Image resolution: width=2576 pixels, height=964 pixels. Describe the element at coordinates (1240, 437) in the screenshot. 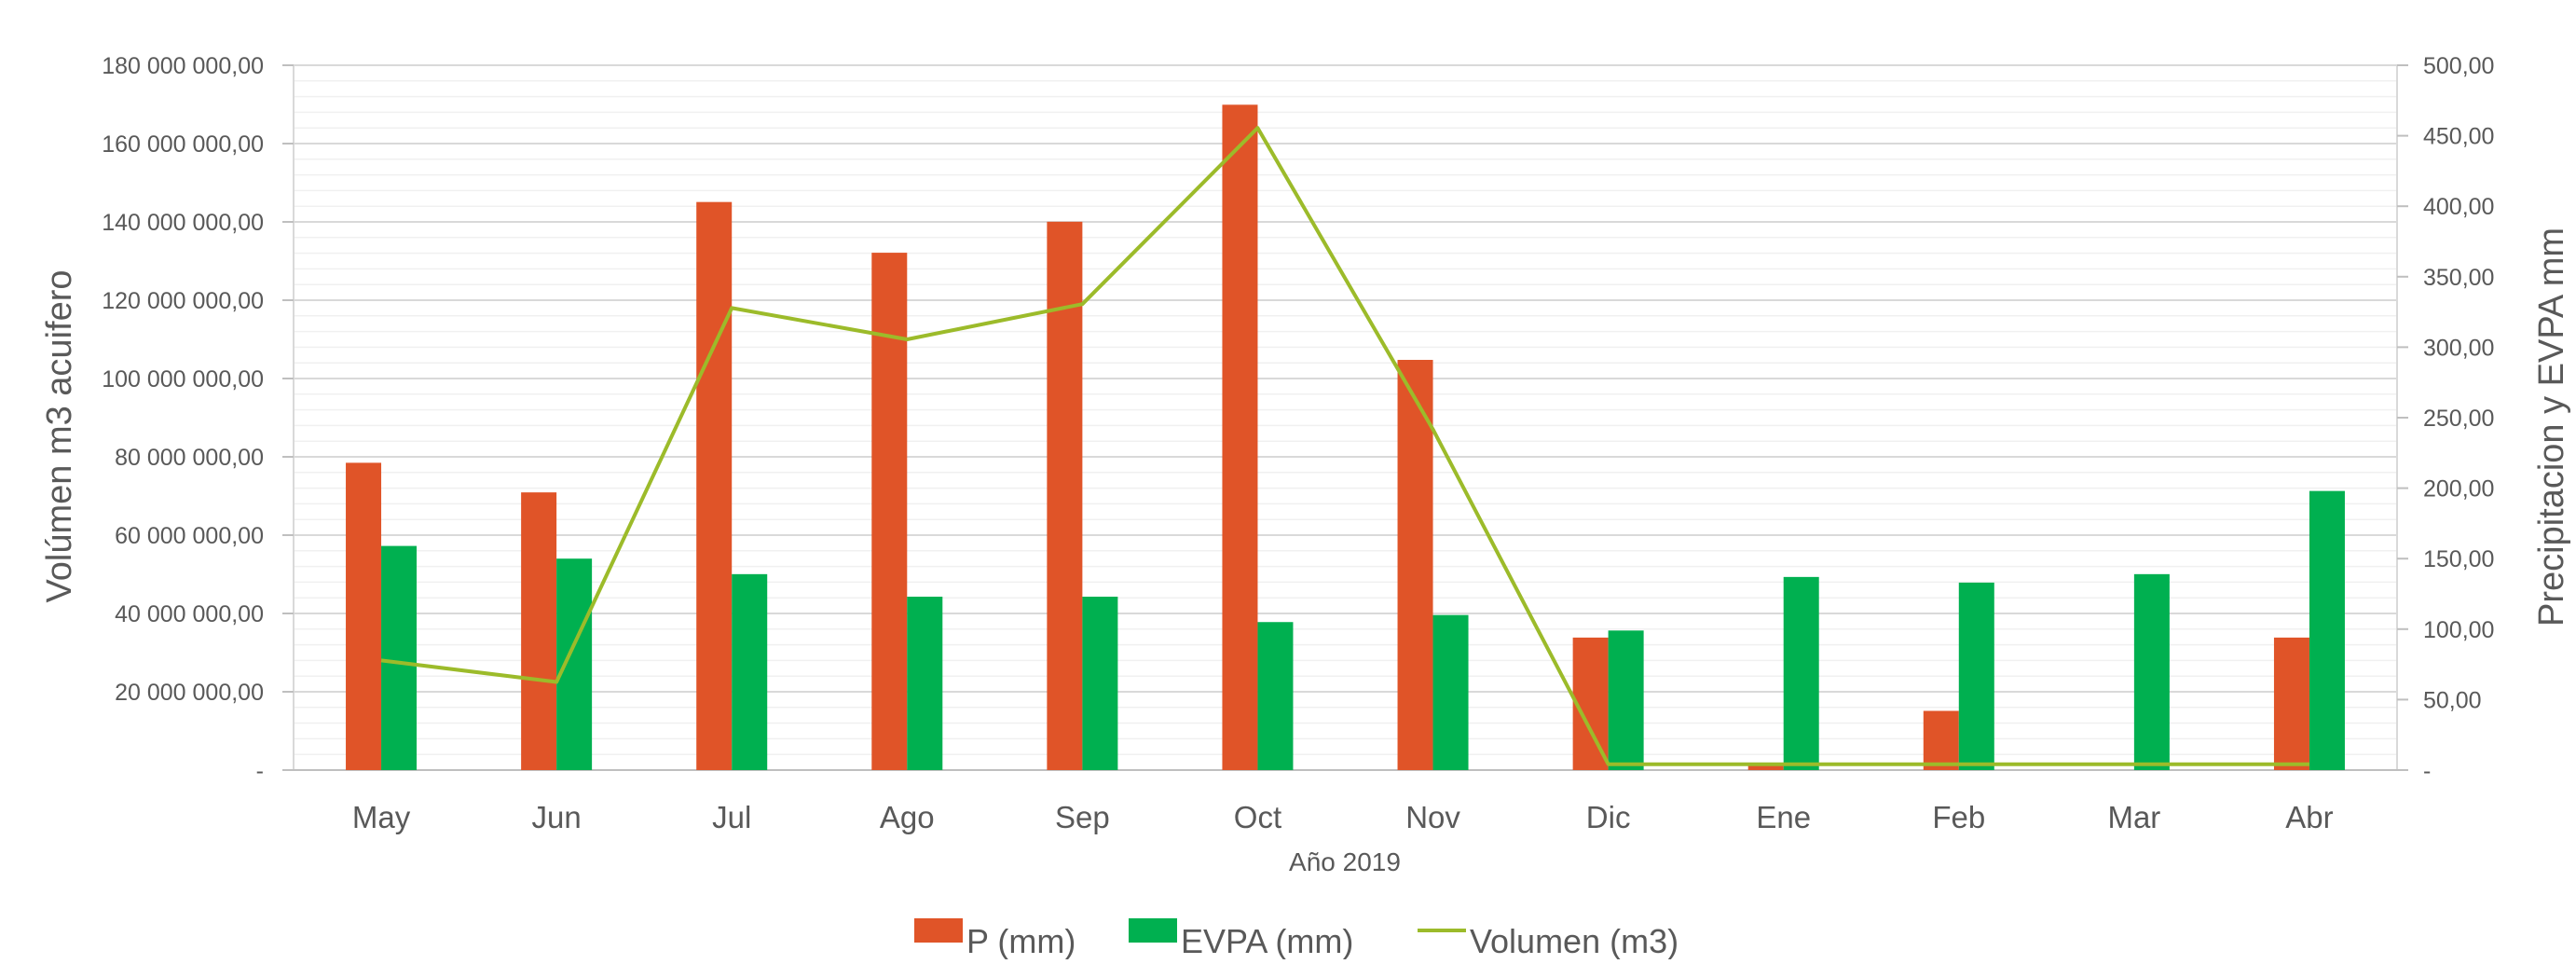

I see `bar-p-oct` at that location.